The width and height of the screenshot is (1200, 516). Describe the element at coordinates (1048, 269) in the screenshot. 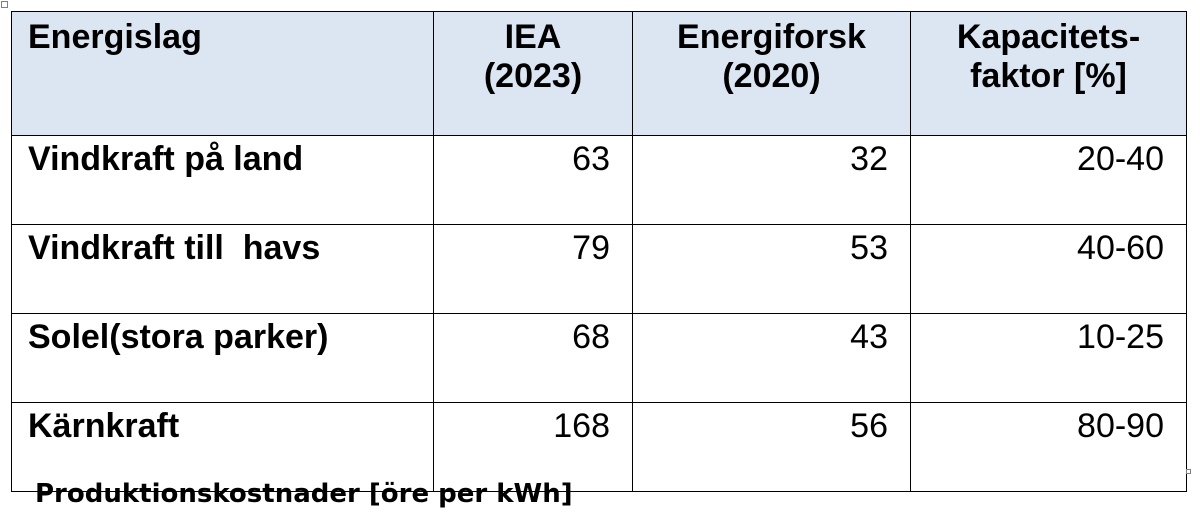

I see `cell-kapacitetsfaktor: 40-60` at that location.